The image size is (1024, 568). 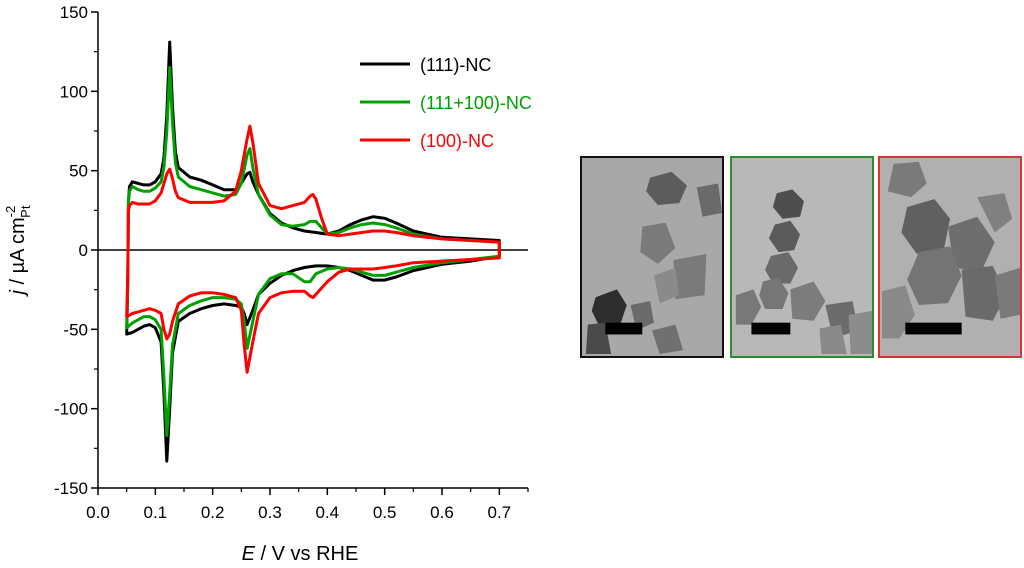 I want to click on x-axis: 0.0 0.1 0.2 0.3 0.4 0.5 0.6 0.7, so click(x=307, y=504).